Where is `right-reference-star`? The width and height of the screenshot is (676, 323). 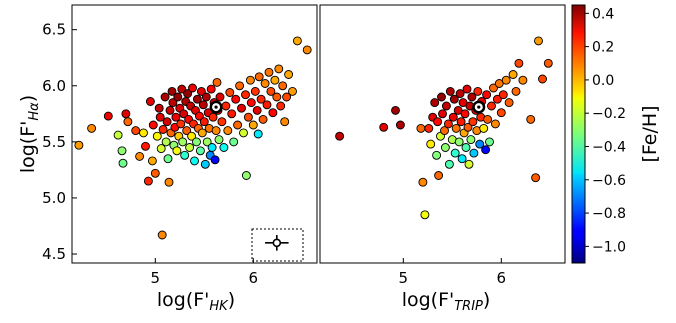 right-reference-star is located at coordinates (479, 107).